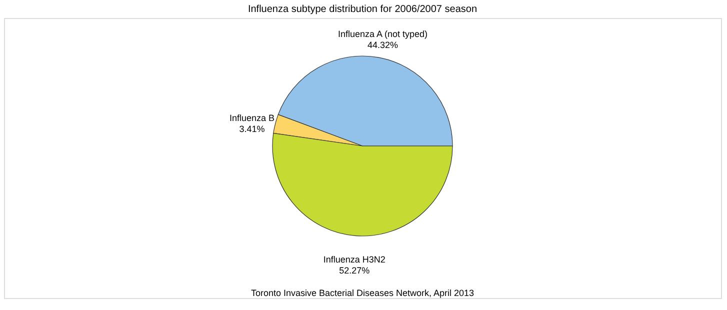  Describe the element at coordinates (382, 45) in the screenshot. I see `data-label: 44.32%` at that location.